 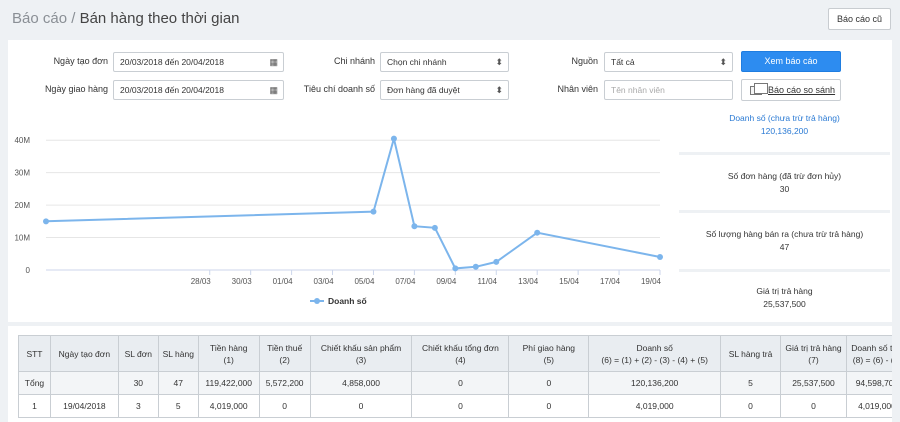 I want to click on column-header-label: Giá trị trả hàng, so click(x=813, y=347).